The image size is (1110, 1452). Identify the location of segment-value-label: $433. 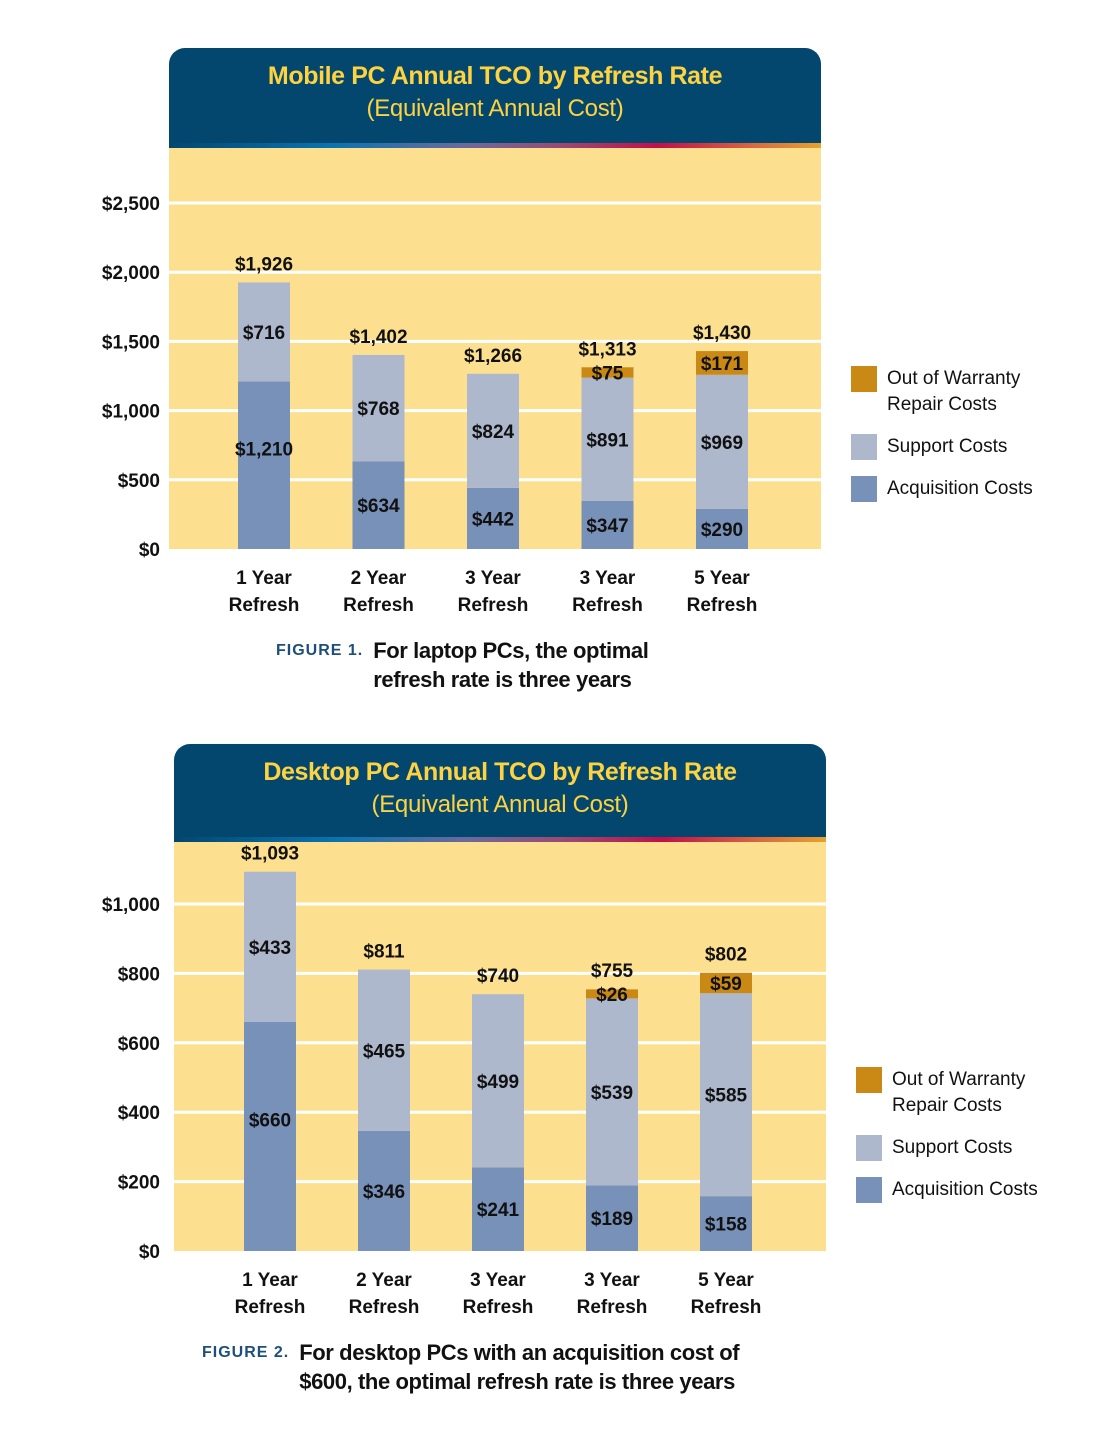
(270, 948).